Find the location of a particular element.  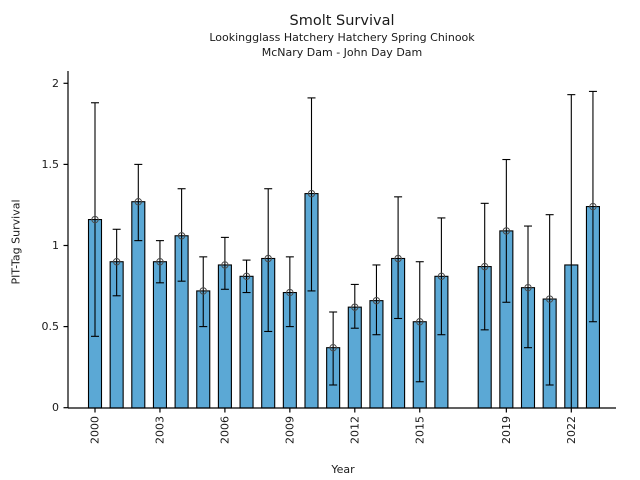

point-marker-2015 is located at coordinates (420, 322).